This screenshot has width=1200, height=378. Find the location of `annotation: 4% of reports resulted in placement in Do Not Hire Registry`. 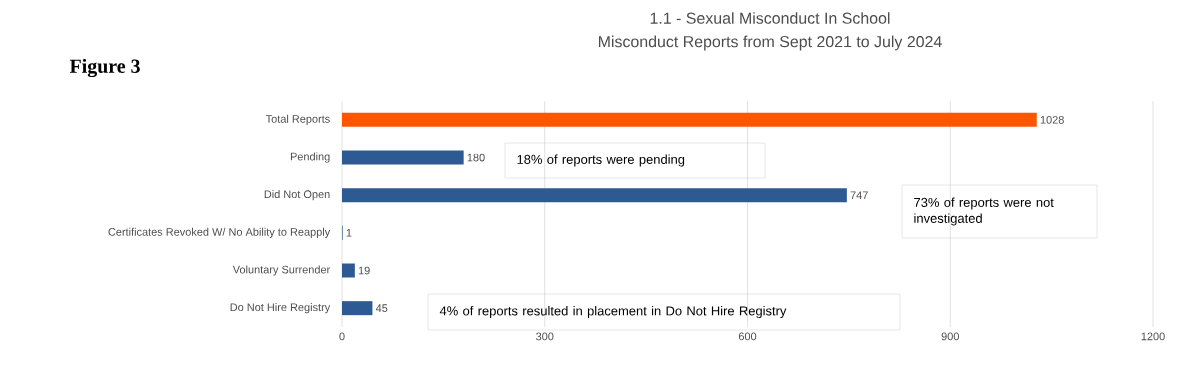

annotation: 4% of reports resulted in placement in Do Not Hire Registry is located at coordinates (613, 312).